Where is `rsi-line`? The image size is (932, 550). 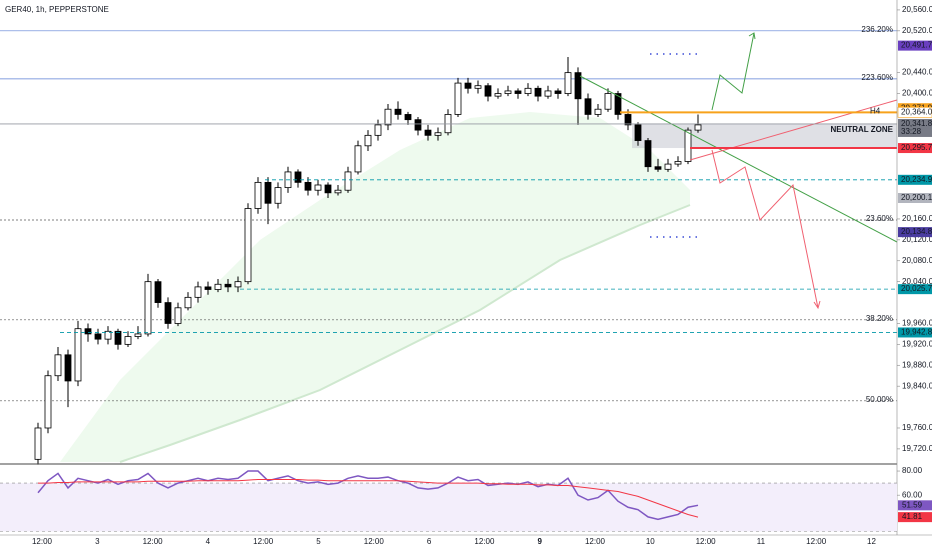 rsi-line is located at coordinates (368, 498).